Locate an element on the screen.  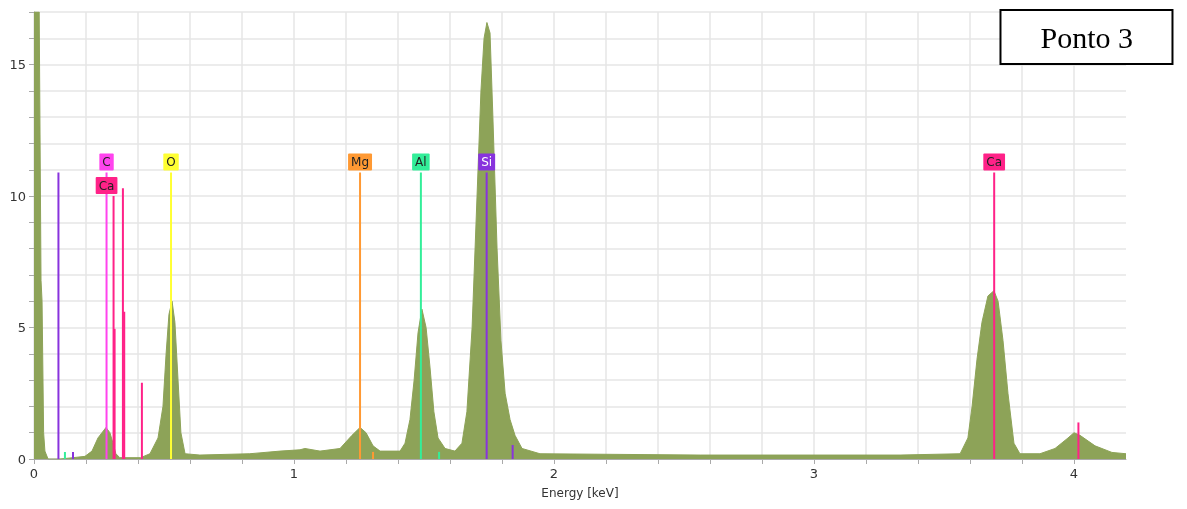
x-tick-label: 2 is located at coordinates (554, 473).